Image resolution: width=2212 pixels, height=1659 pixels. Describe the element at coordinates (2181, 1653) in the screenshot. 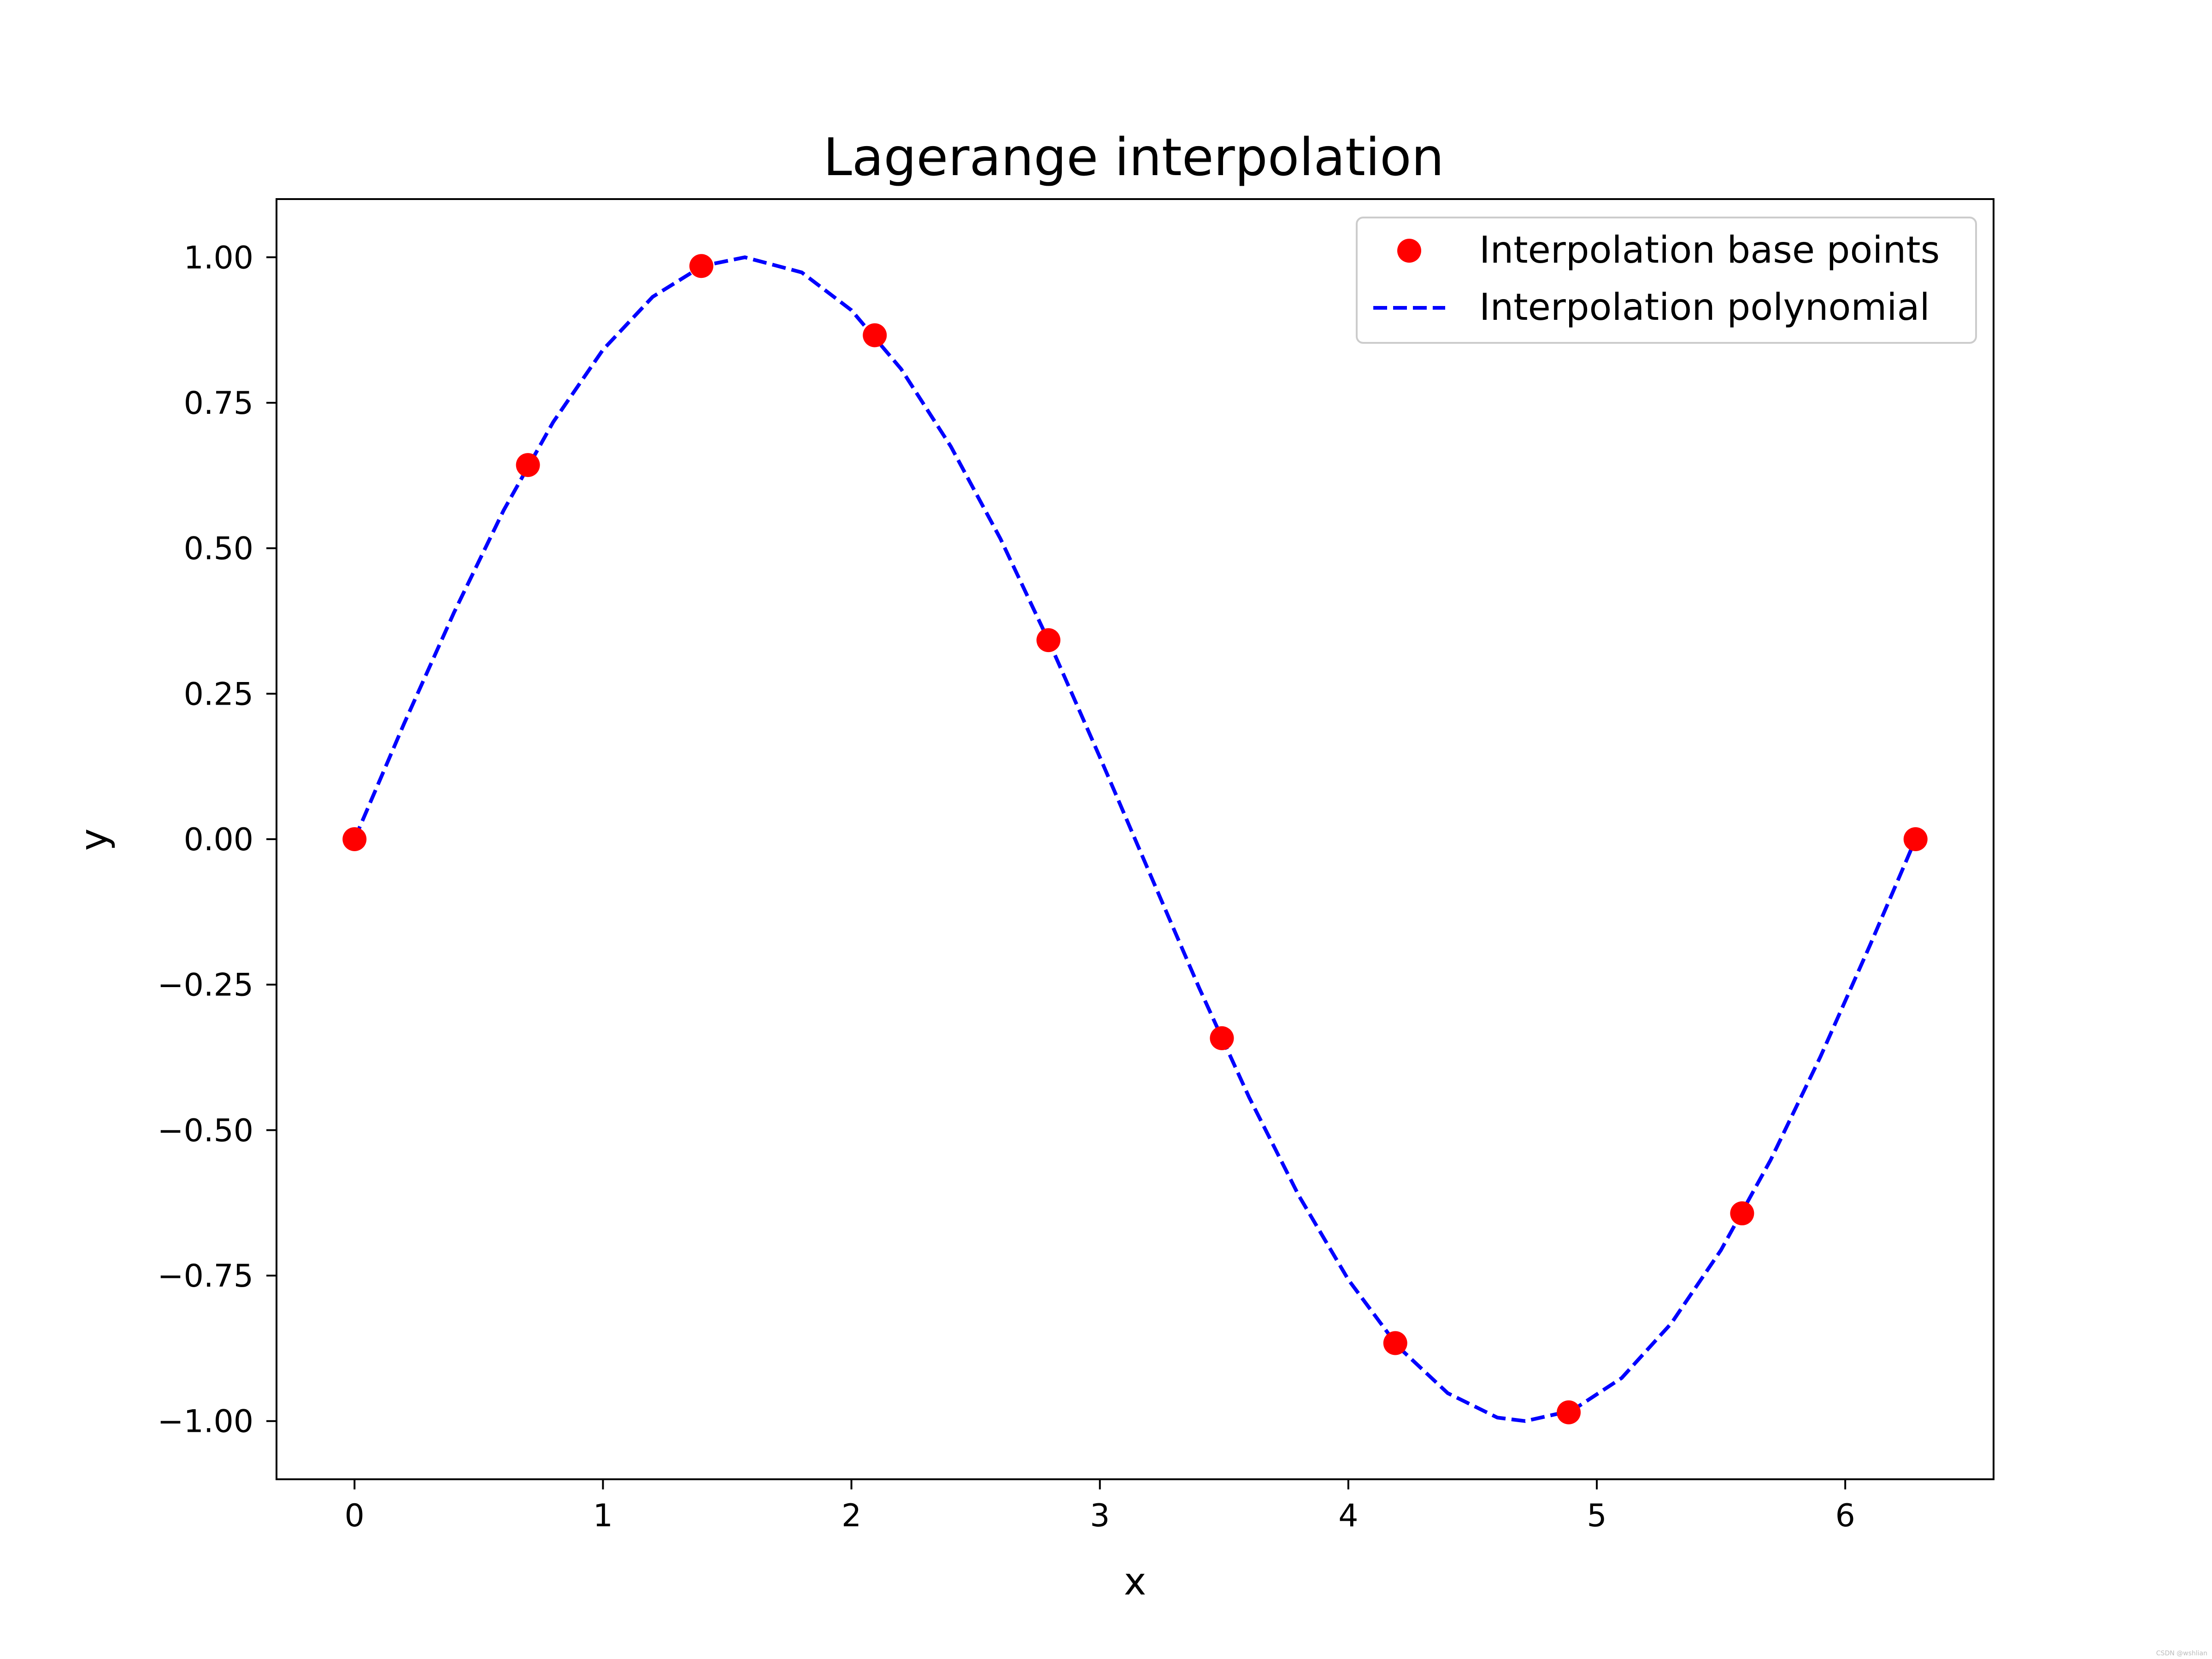

I see `watermark: CSDN @wshlian` at that location.